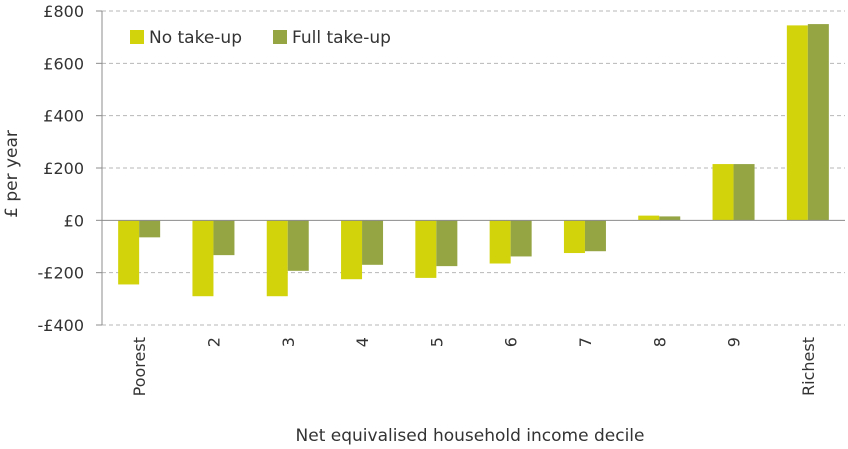  I want to click on x-axis-title: Net equivalised household income decile, so click(470, 436).